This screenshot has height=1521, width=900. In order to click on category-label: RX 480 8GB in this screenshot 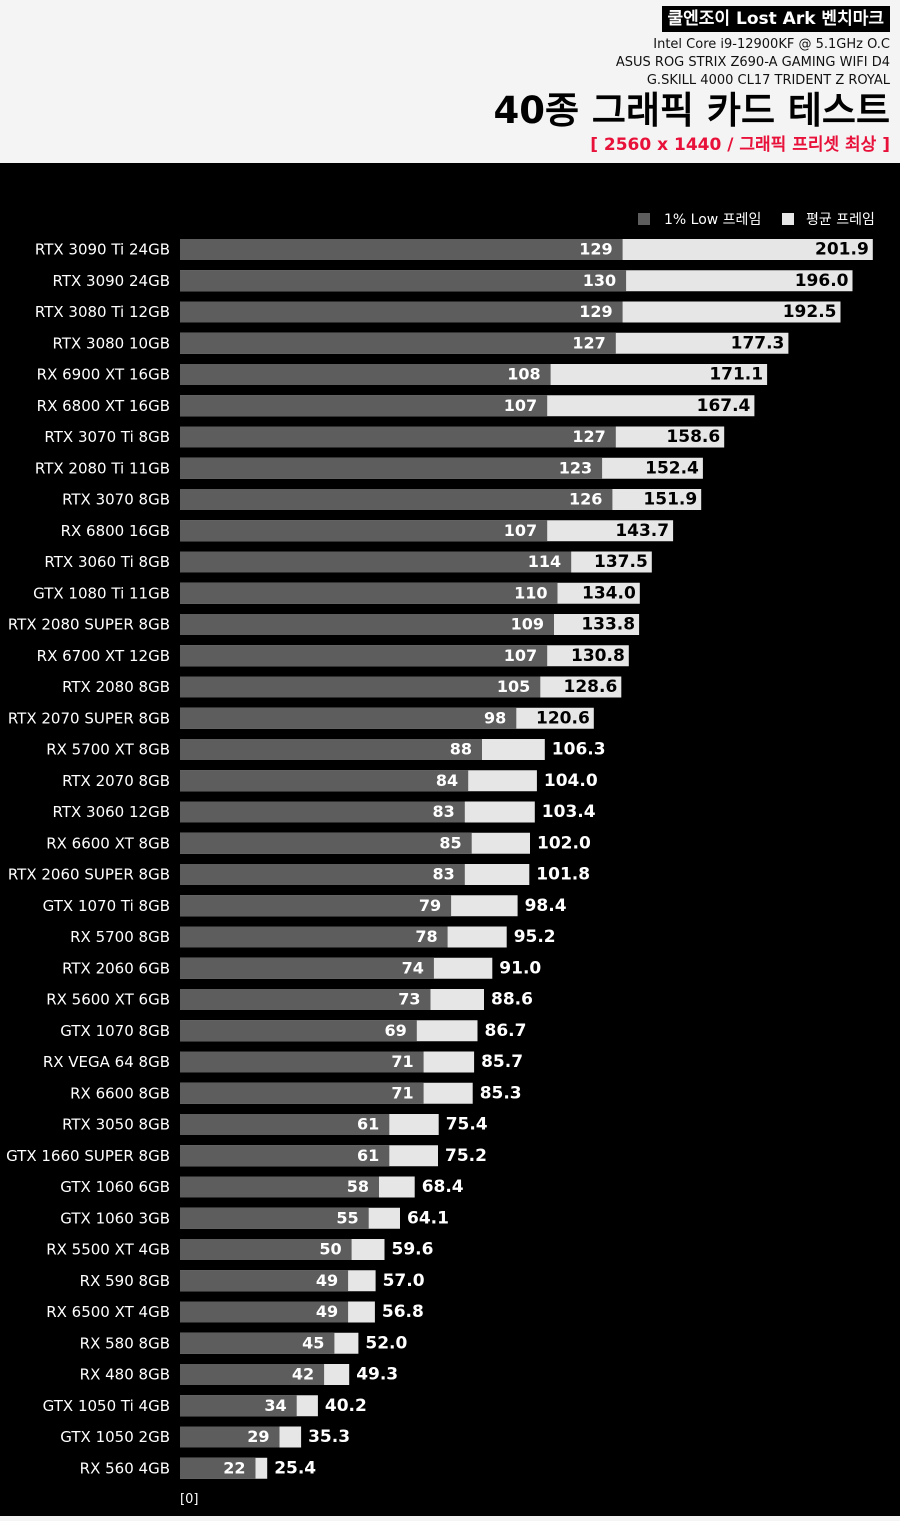, I will do `click(125, 1375)`.